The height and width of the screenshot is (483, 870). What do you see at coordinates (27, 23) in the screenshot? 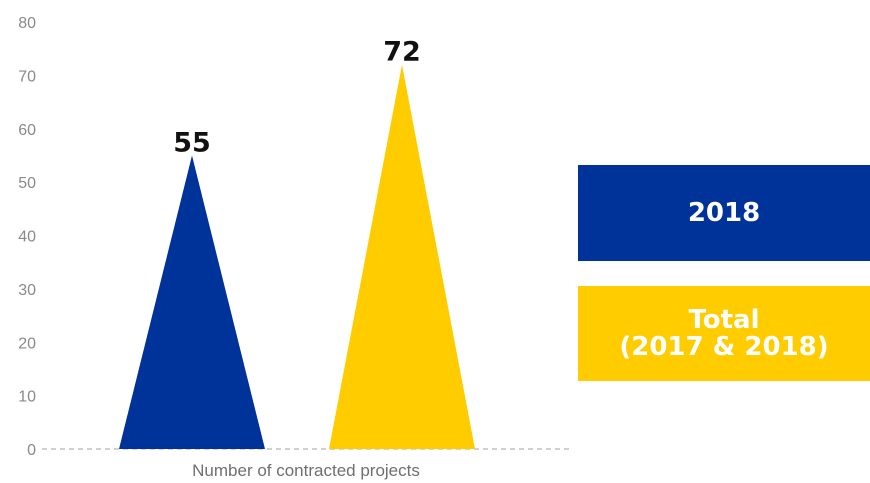
I see `y-tick-label: 80` at bounding box center [27, 23].